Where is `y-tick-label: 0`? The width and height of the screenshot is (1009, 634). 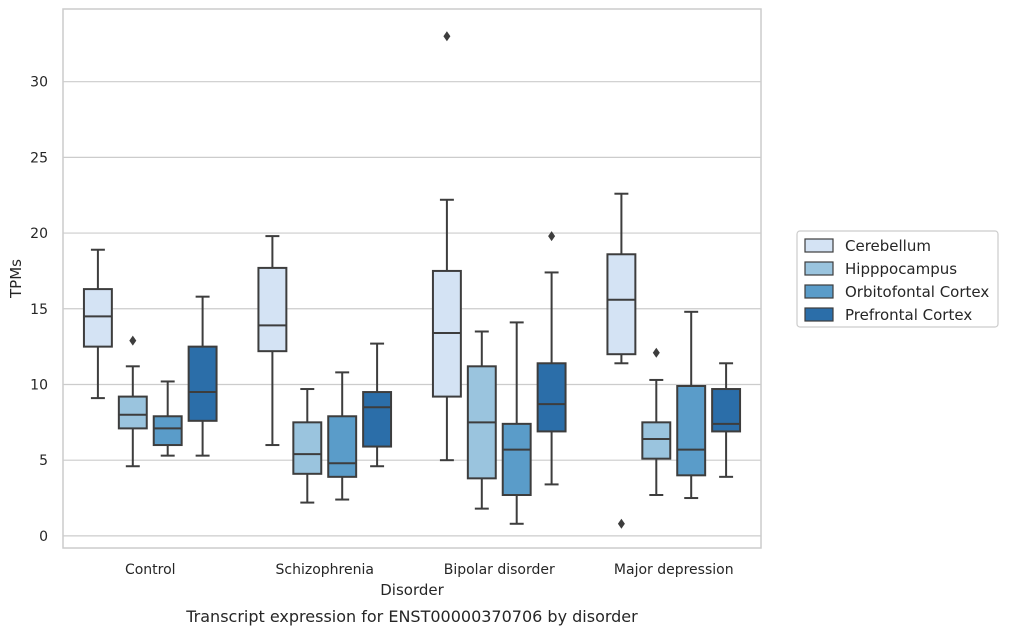
y-tick-label: 0 is located at coordinates (43, 537).